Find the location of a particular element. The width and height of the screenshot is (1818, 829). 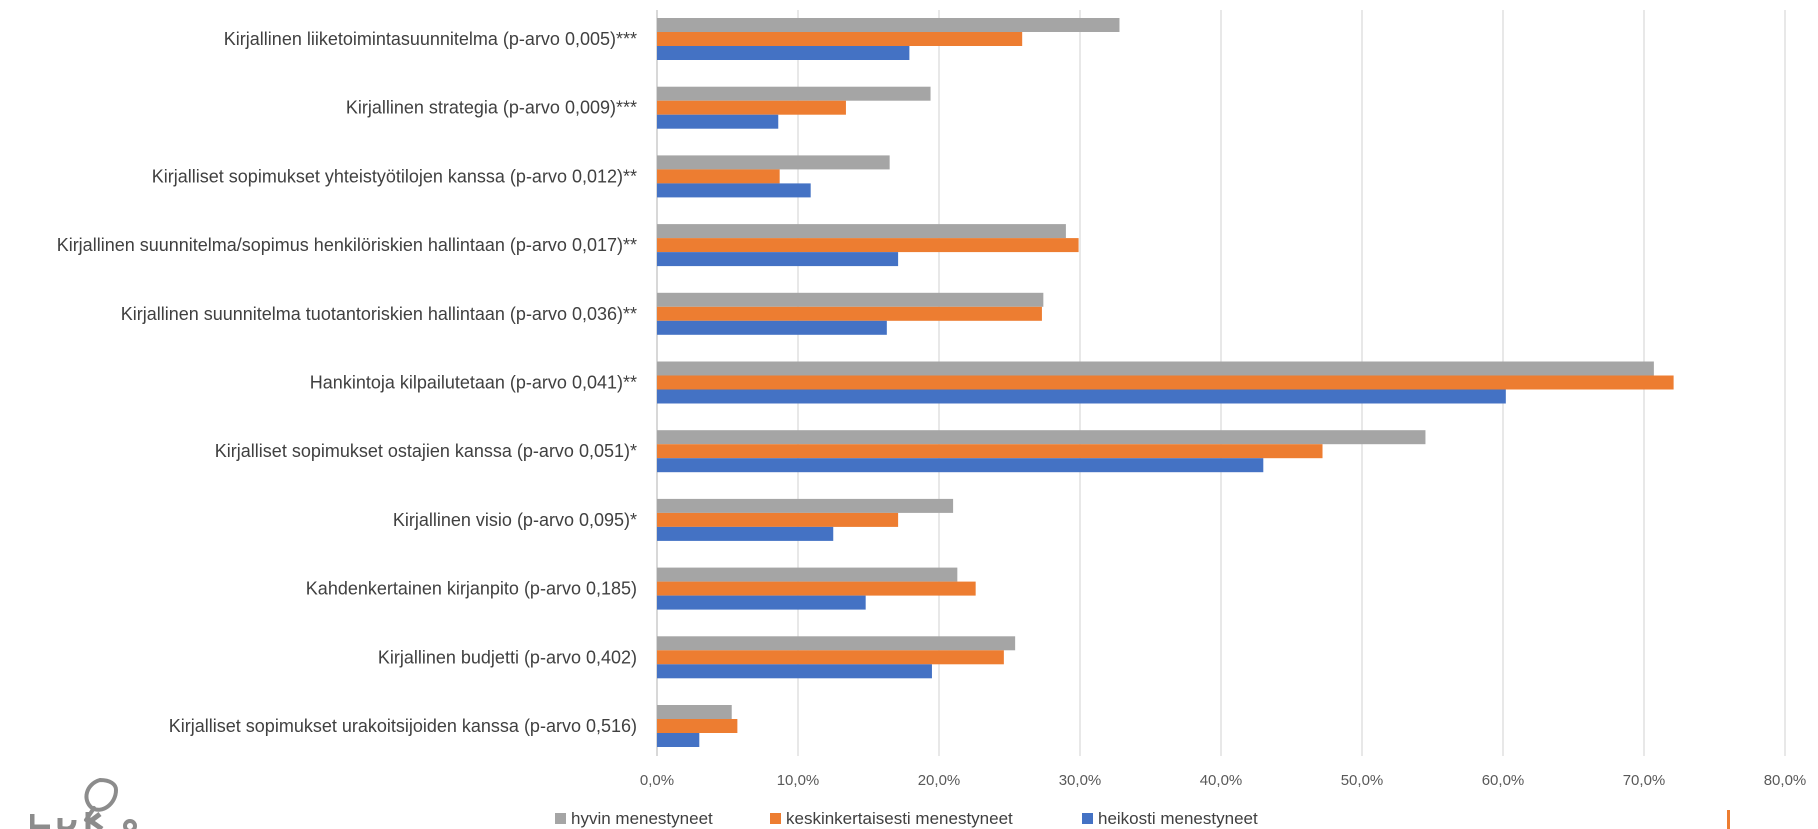

x-tick-label: 30,0% is located at coordinates (1080, 780).